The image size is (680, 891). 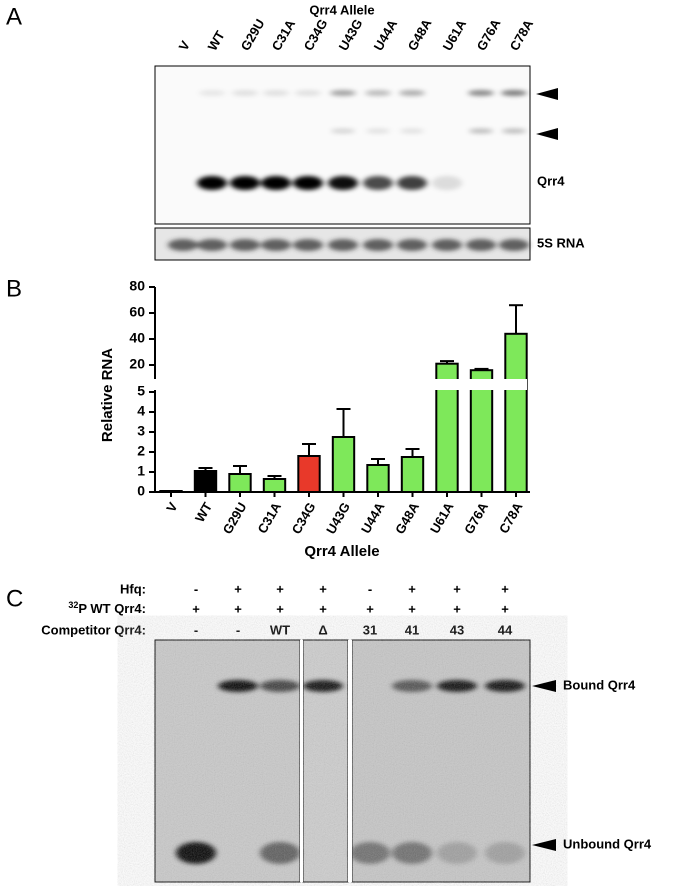 What do you see at coordinates (141, 471) in the screenshot?
I see `y-tick-label: 1` at bounding box center [141, 471].